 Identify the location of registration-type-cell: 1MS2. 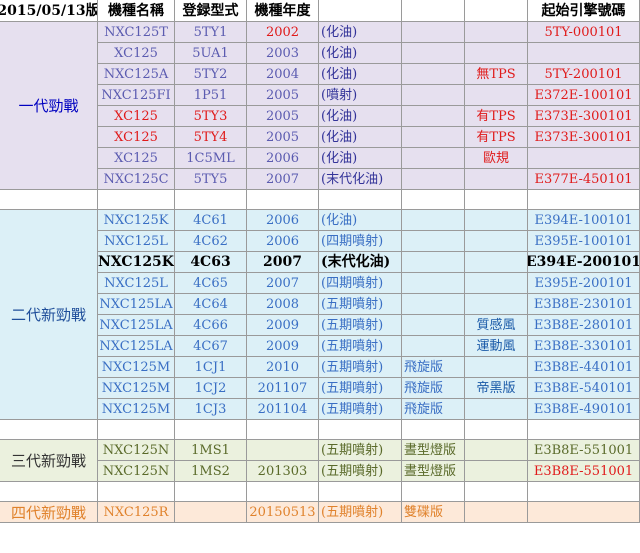
(211, 471).